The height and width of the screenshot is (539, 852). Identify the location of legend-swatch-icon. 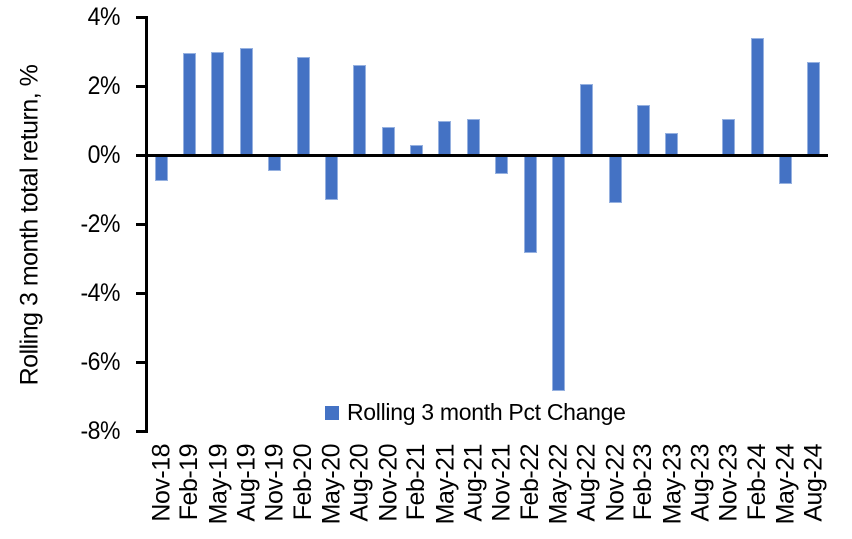
(332, 412).